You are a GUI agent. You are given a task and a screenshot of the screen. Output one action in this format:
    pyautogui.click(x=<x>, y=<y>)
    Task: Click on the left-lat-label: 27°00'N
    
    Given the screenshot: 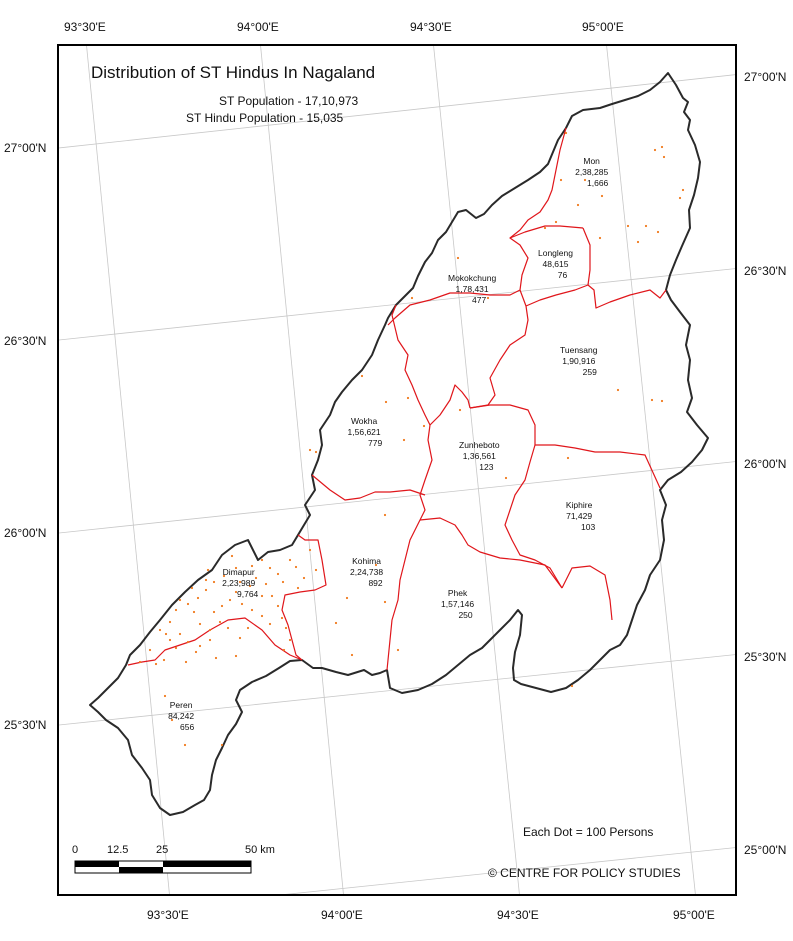 What is the action you would take?
    pyautogui.click(x=25, y=148)
    